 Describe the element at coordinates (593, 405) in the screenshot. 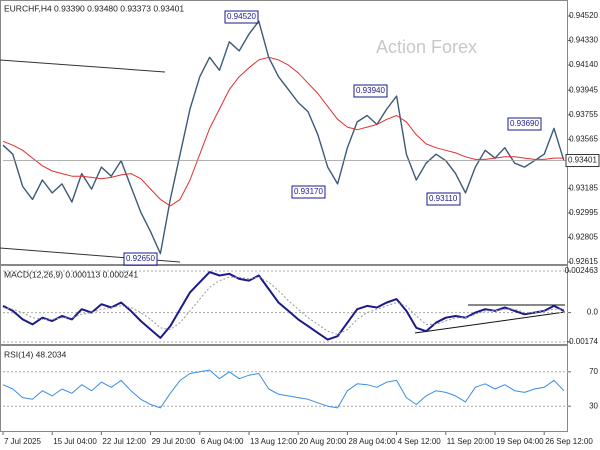

I see `y-tick-label: 30` at that location.